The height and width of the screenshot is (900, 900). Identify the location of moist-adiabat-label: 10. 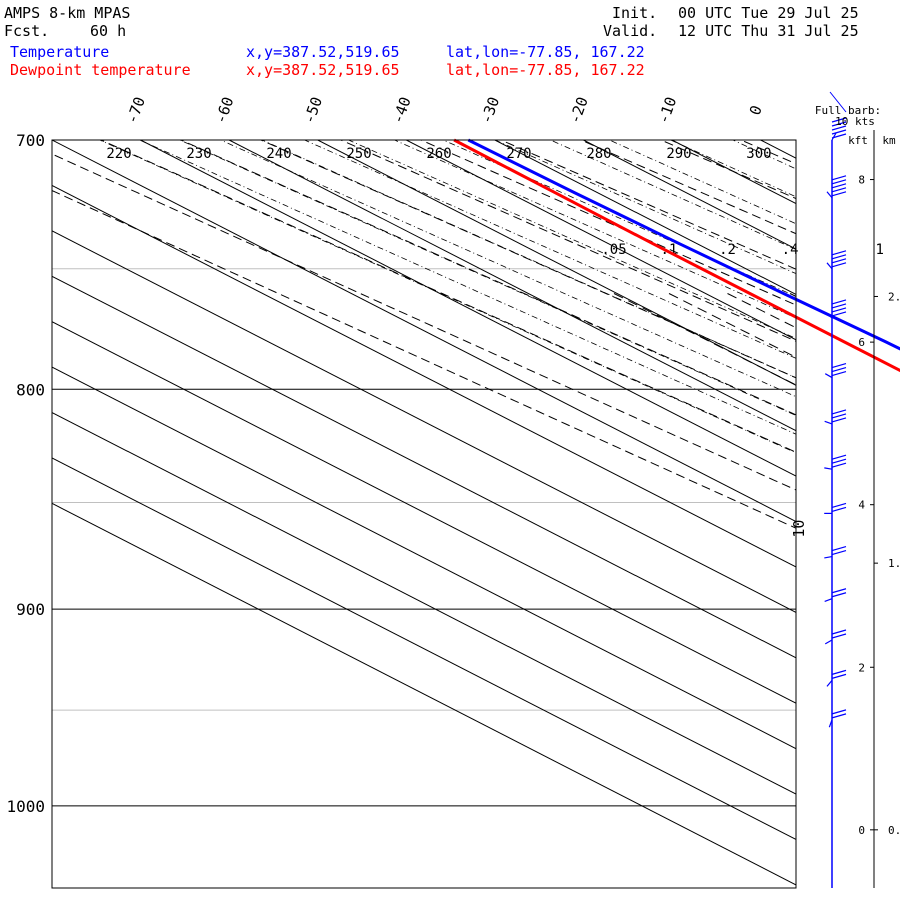
(799, 529).